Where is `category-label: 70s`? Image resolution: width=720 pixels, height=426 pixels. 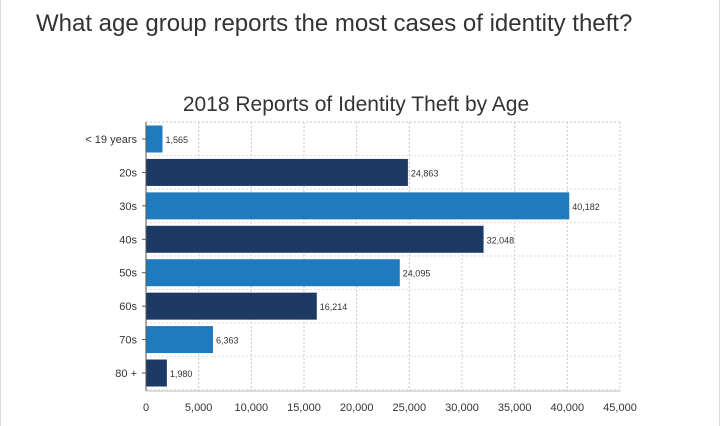
category-label: 70s is located at coordinates (128, 341).